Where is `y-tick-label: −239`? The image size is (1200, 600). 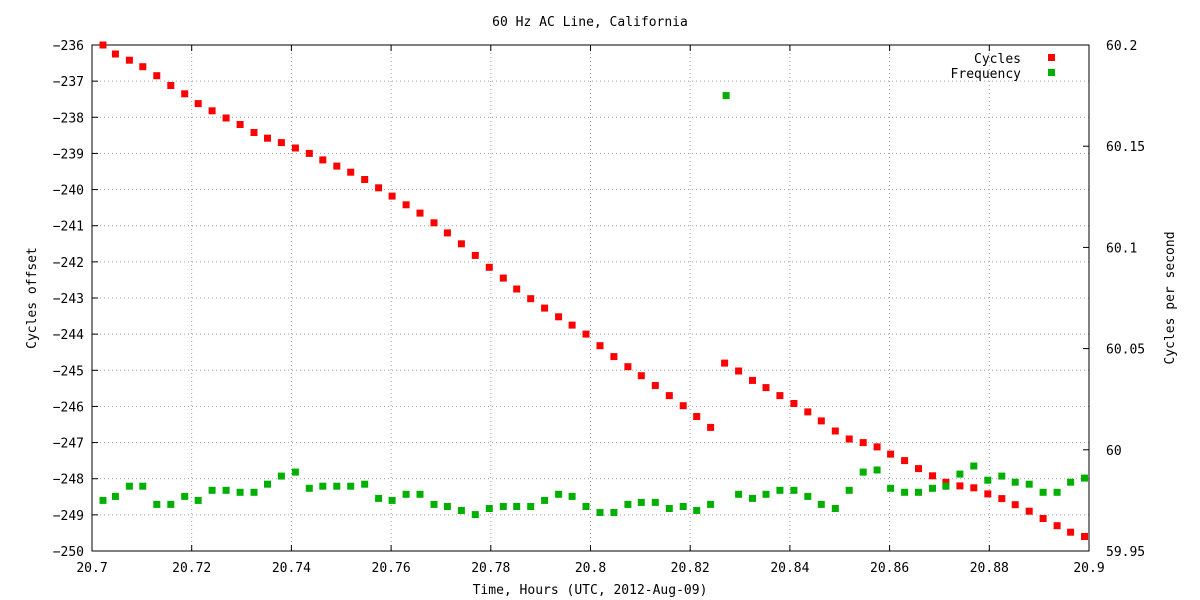 y-tick-label: −239 is located at coordinates (68, 154).